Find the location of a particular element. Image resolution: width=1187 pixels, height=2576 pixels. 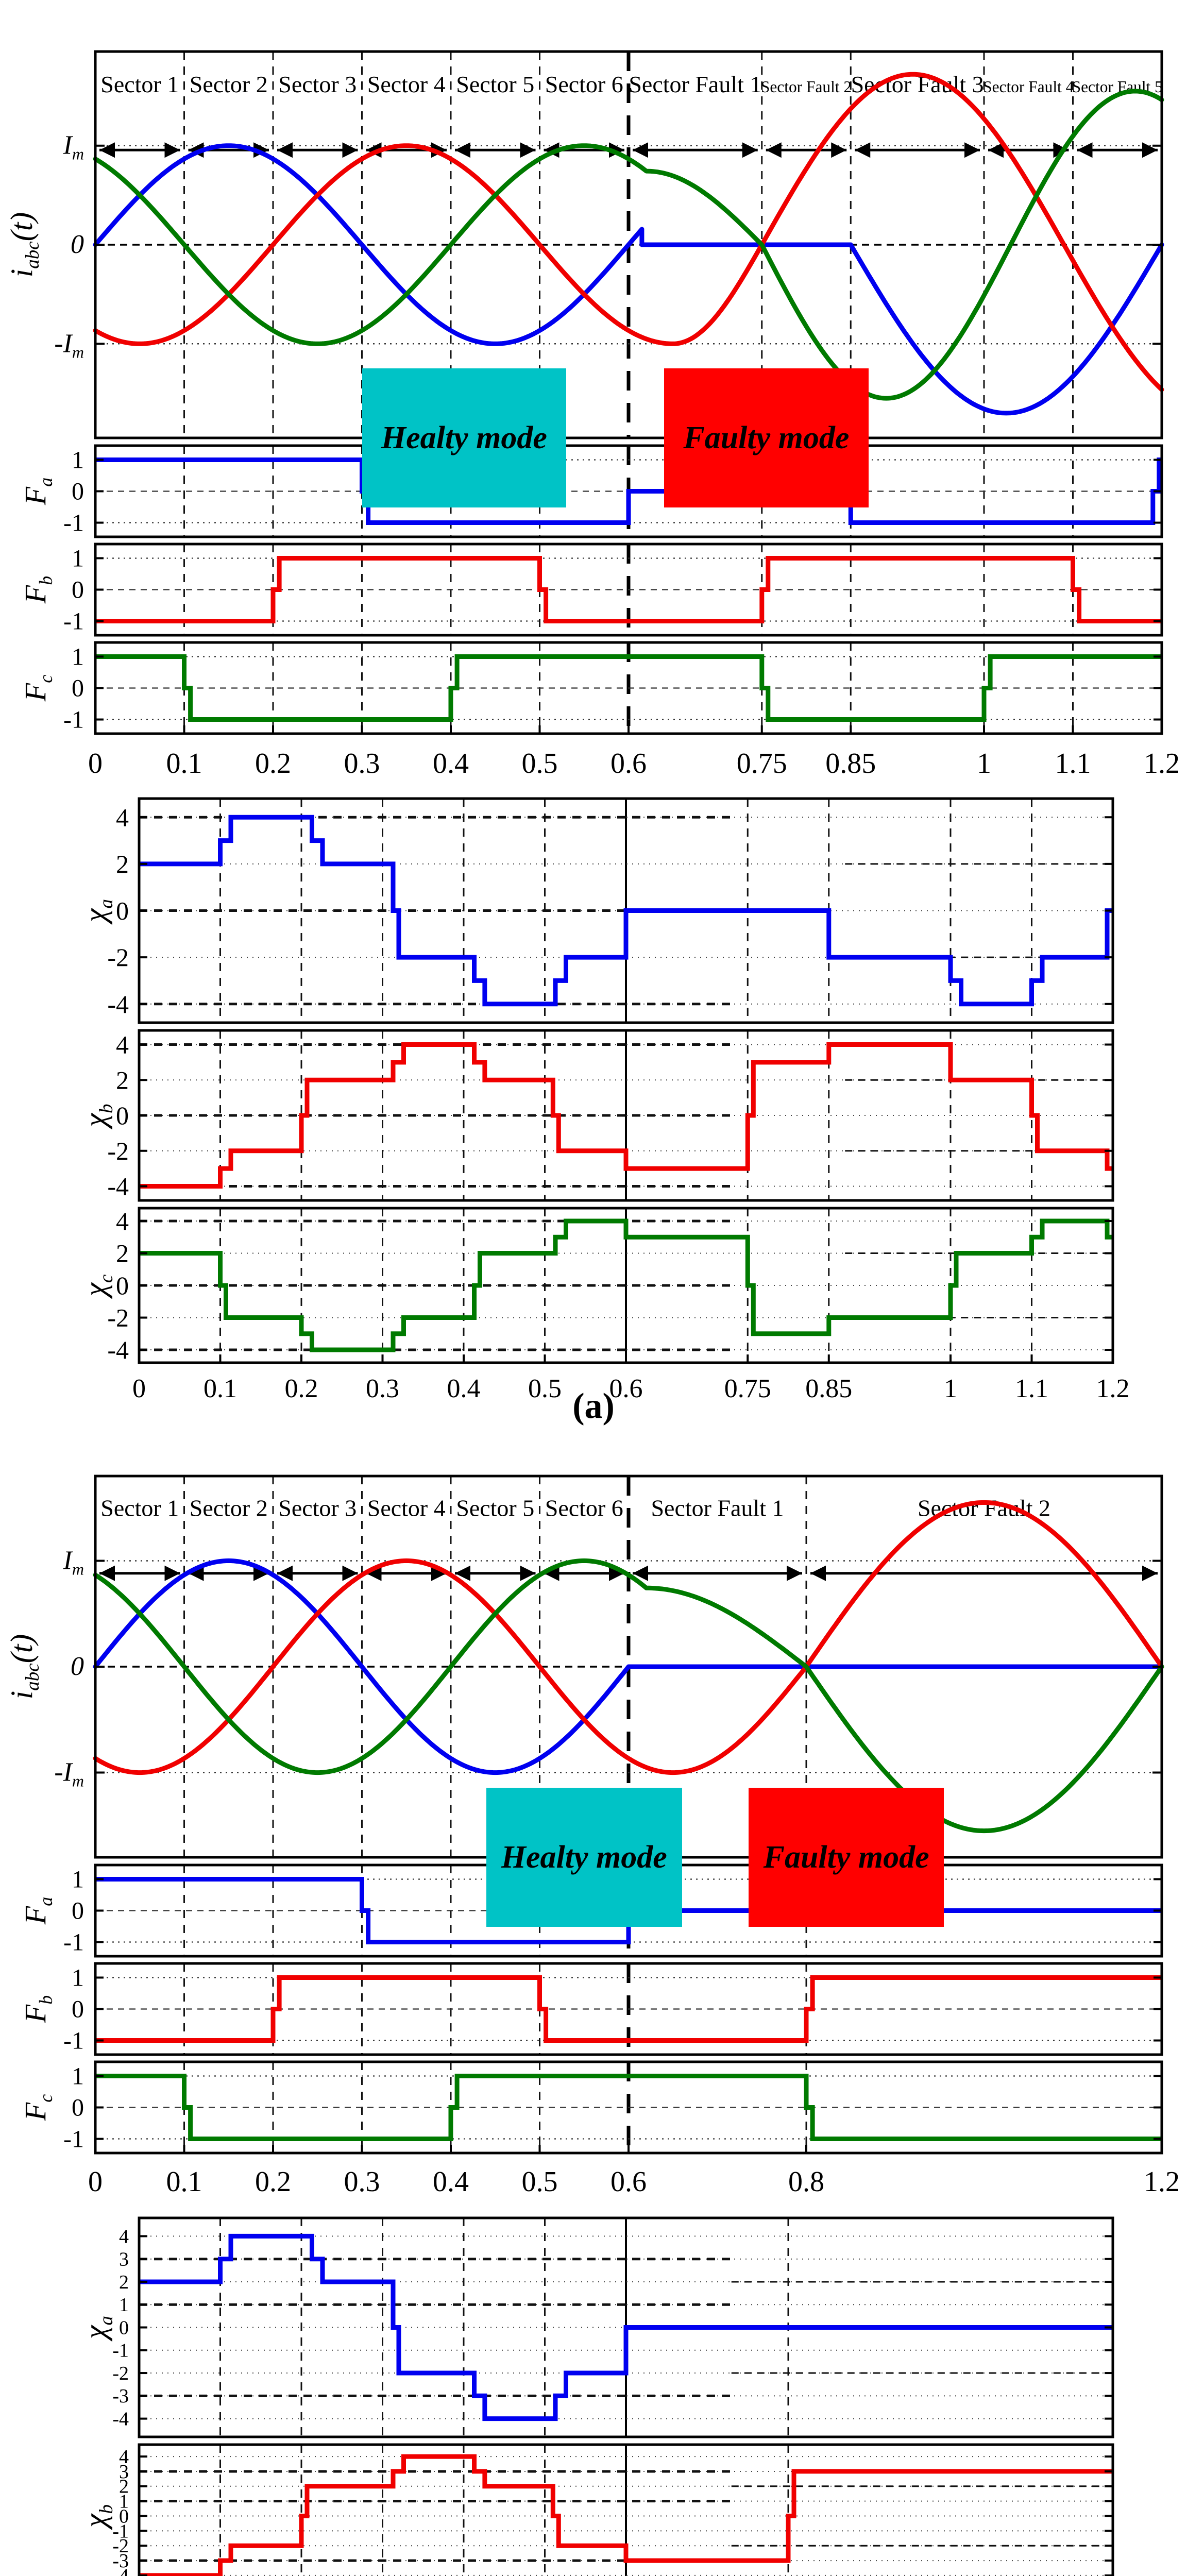

currents-ytick-label: -Im is located at coordinates (69, 345).